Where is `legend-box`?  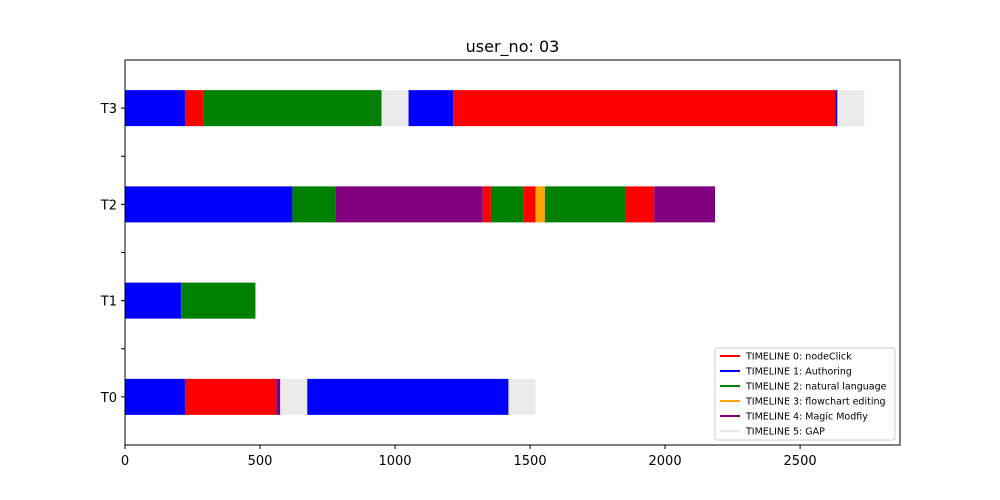 legend-box is located at coordinates (805, 394).